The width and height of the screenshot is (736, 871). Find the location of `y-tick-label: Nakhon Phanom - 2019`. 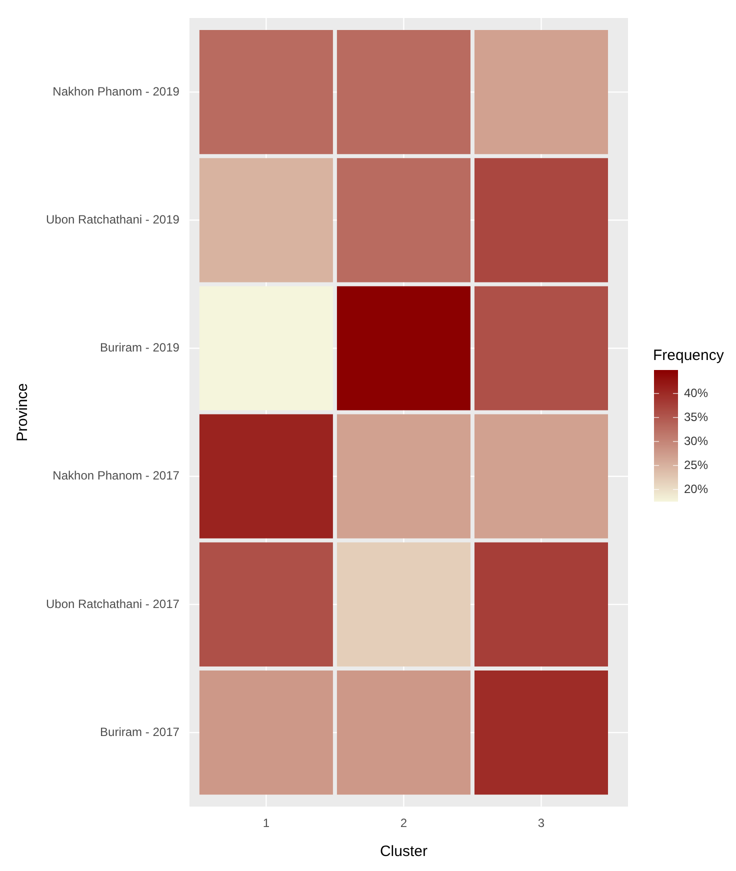

y-tick-label: Nakhon Phanom - 2019 is located at coordinates (116, 91).